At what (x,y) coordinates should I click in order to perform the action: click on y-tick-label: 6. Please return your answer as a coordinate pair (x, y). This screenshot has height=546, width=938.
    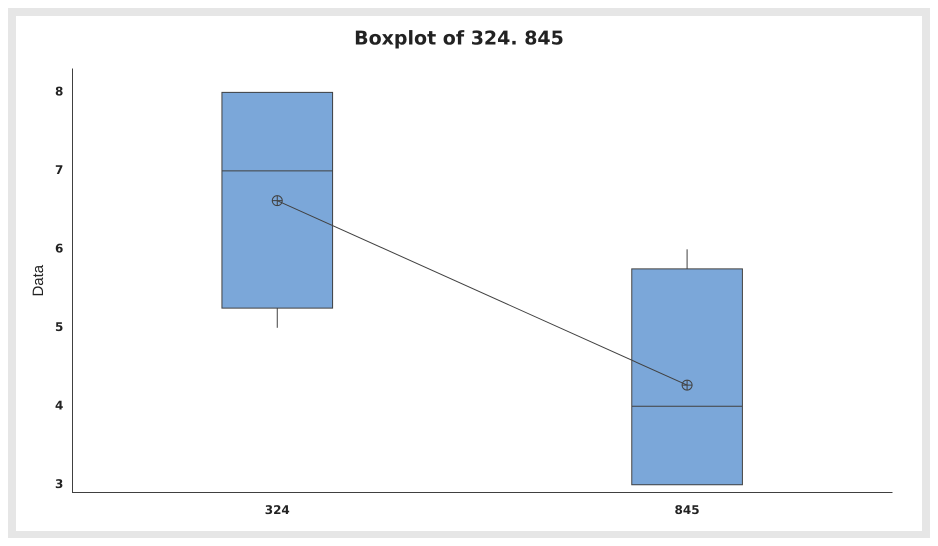
    Looking at the image, I should click on (59, 248).